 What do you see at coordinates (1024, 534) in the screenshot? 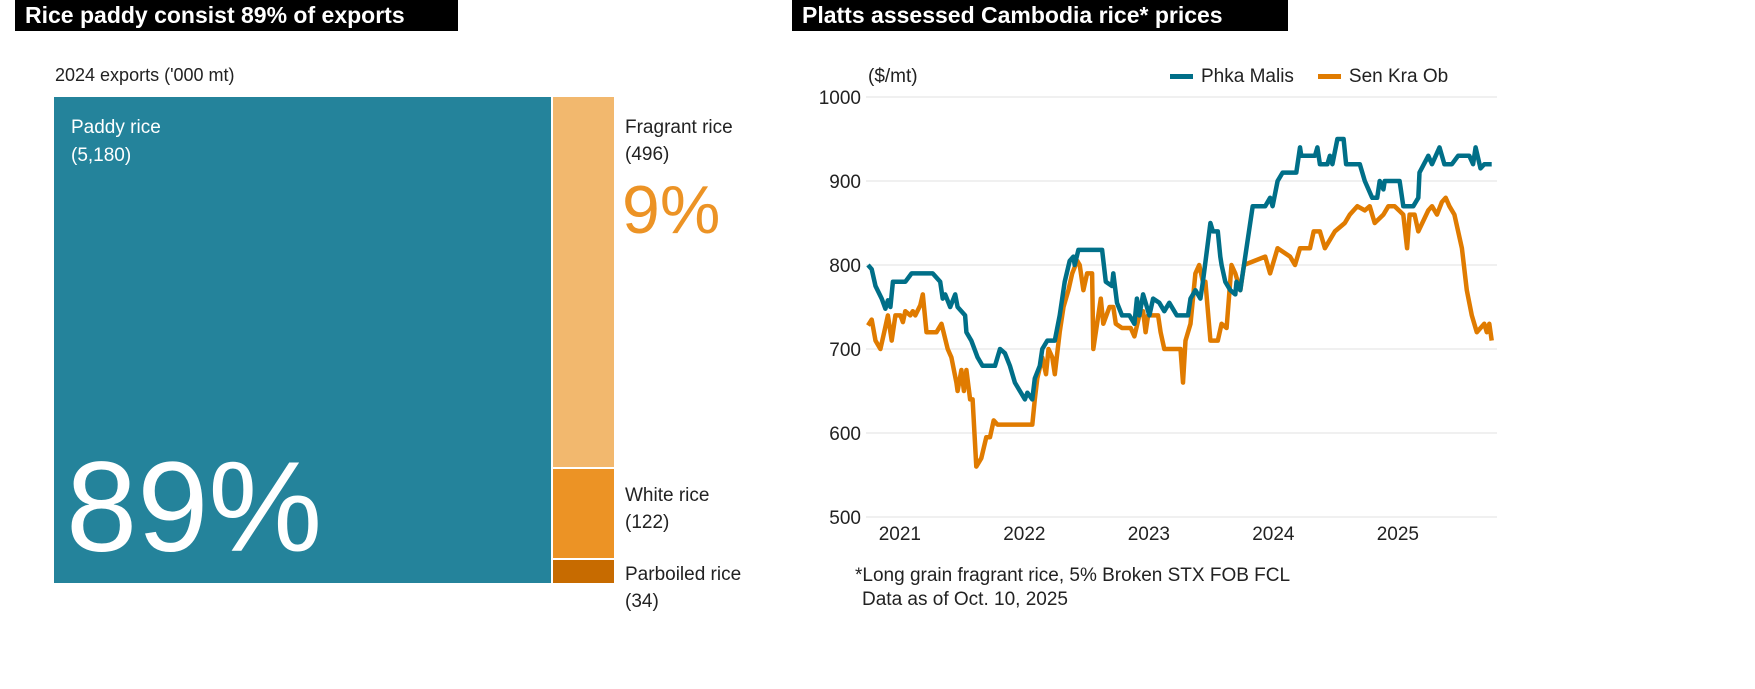
I see `x-tick-label: 2022` at bounding box center [1024, 534].